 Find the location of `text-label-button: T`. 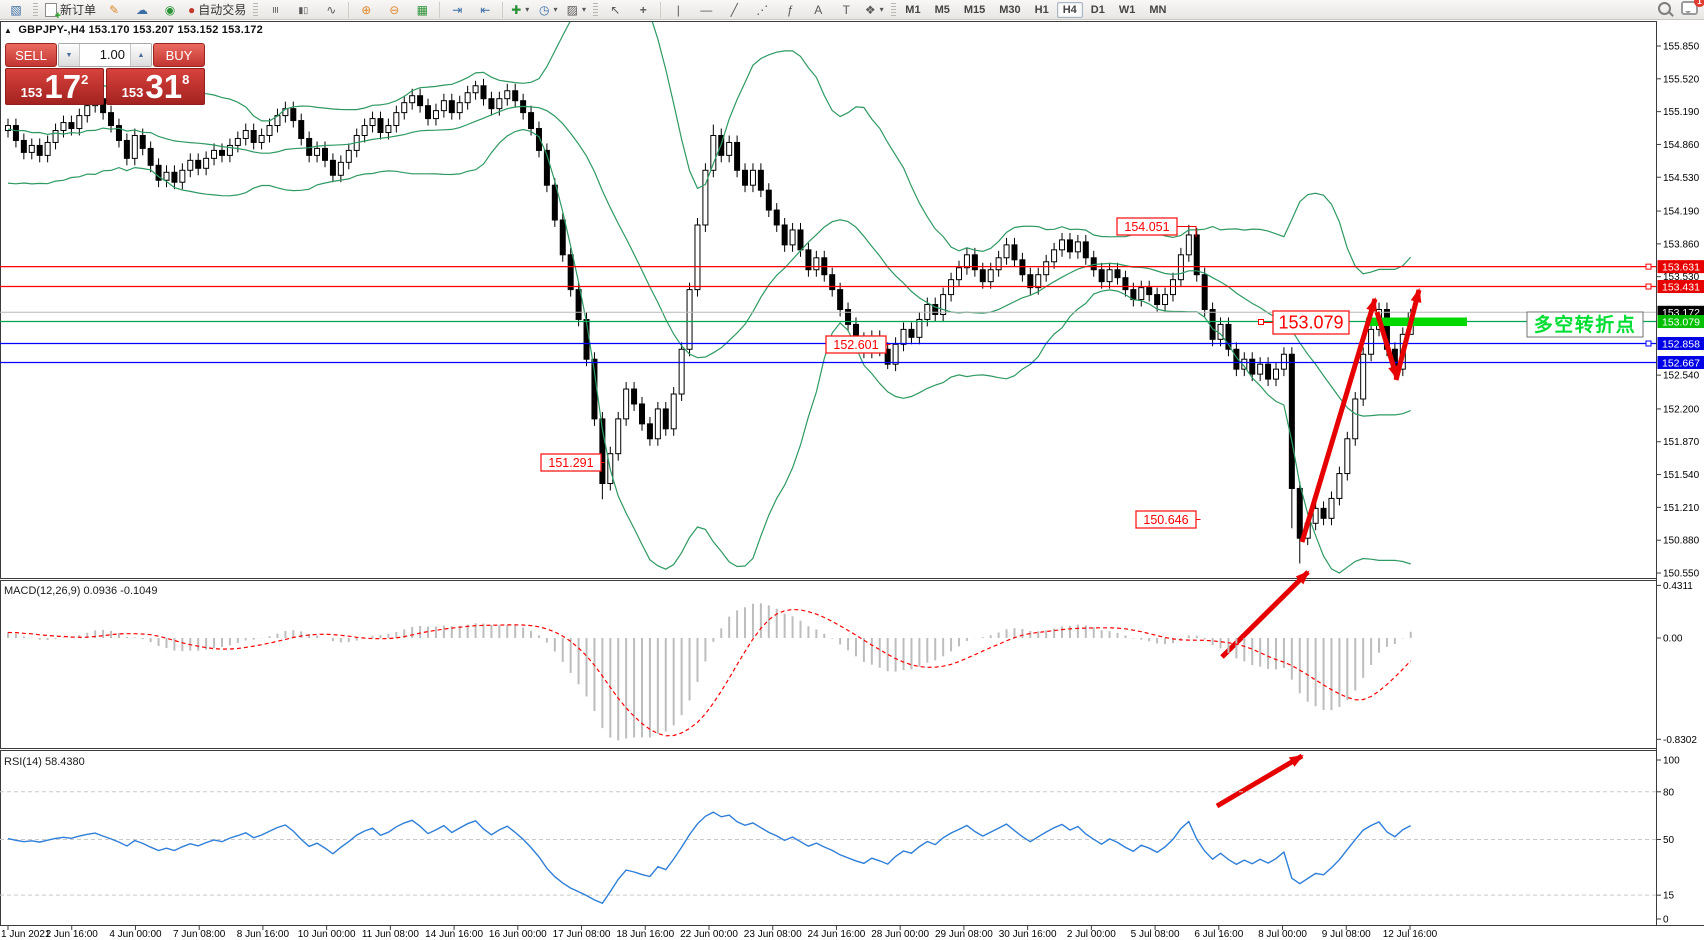

text-label-button: T is located at coordinates (846, 10).